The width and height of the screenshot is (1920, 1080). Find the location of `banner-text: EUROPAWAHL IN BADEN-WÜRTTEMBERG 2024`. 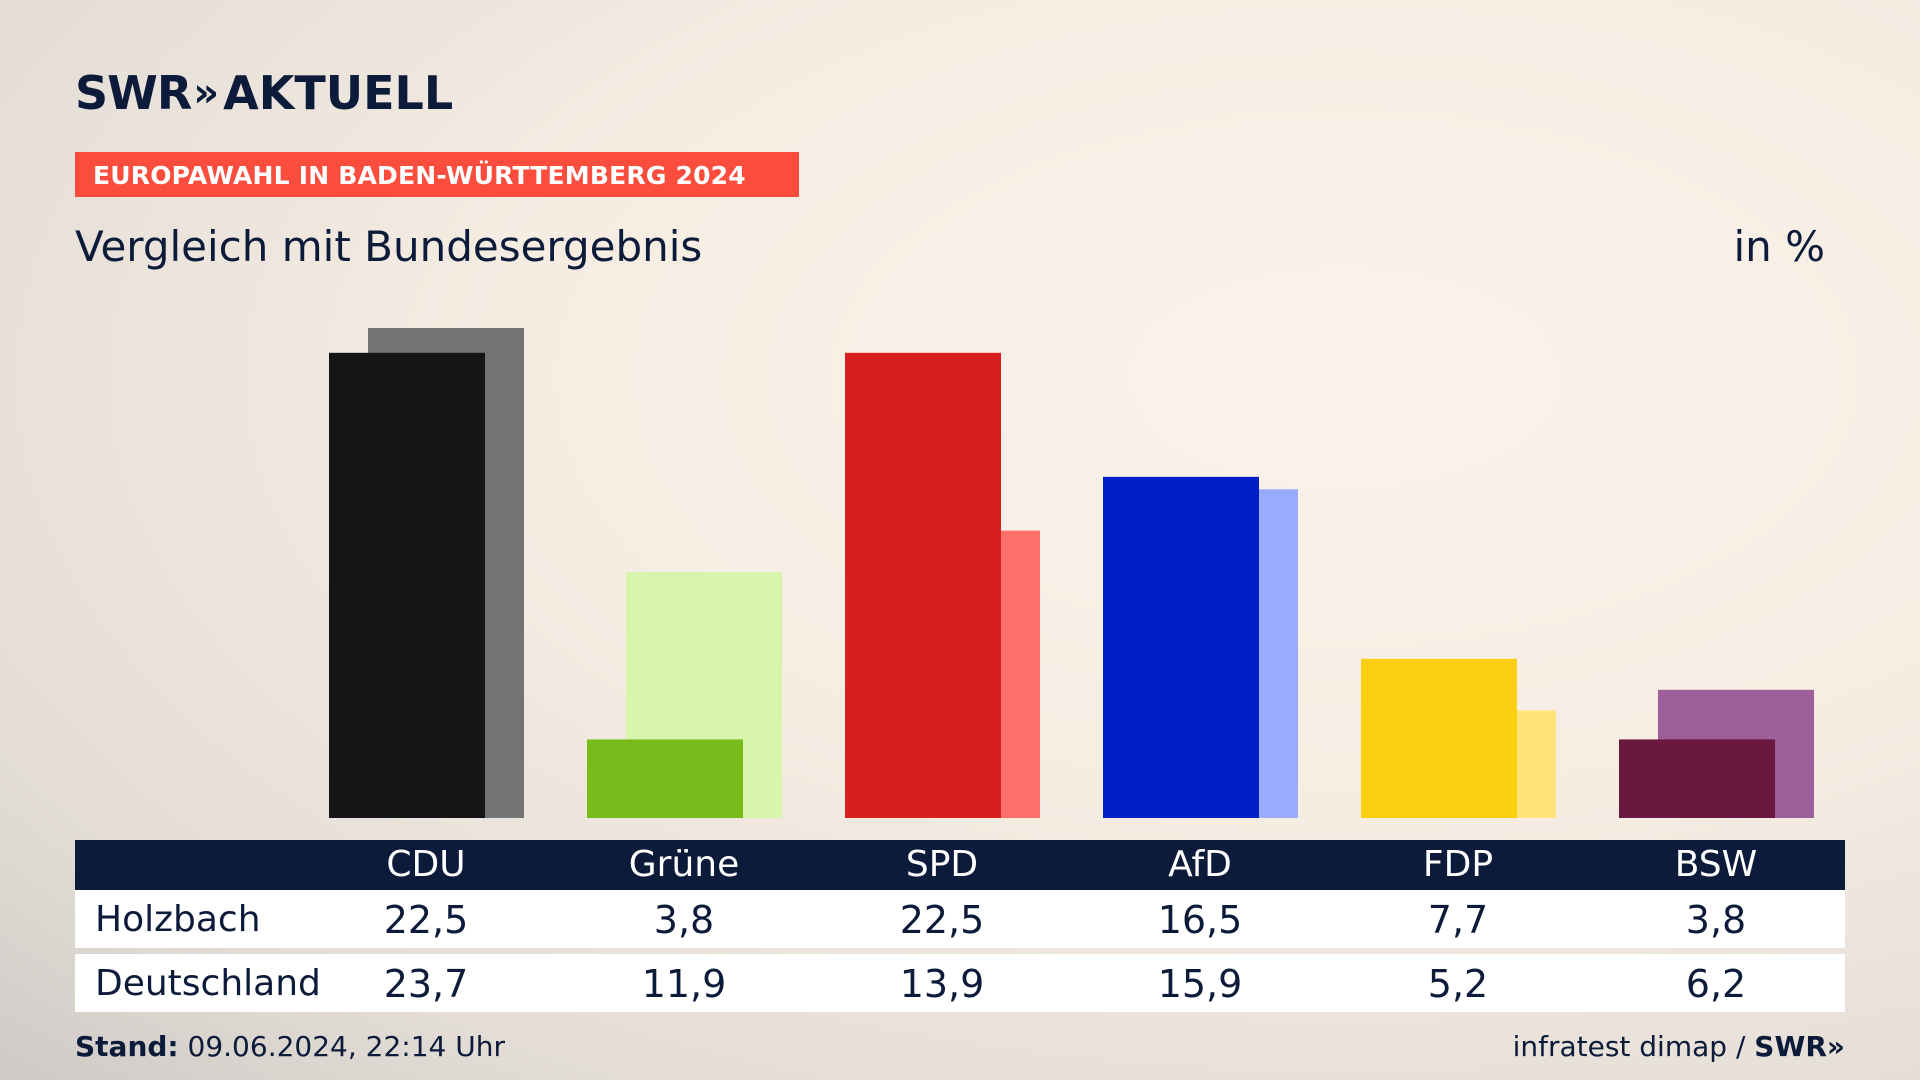

banner-text: EUROPAWAHL IN BADEN-WÜRTTEMBERG 2024 is located at coordinates (419, 175).